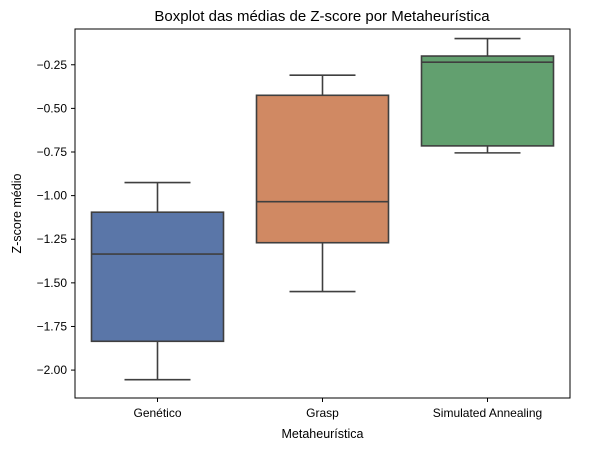 The height and width of the screenshot is (451, 594). I want to click on y-tick-label: −2.00, so click(52, 370).